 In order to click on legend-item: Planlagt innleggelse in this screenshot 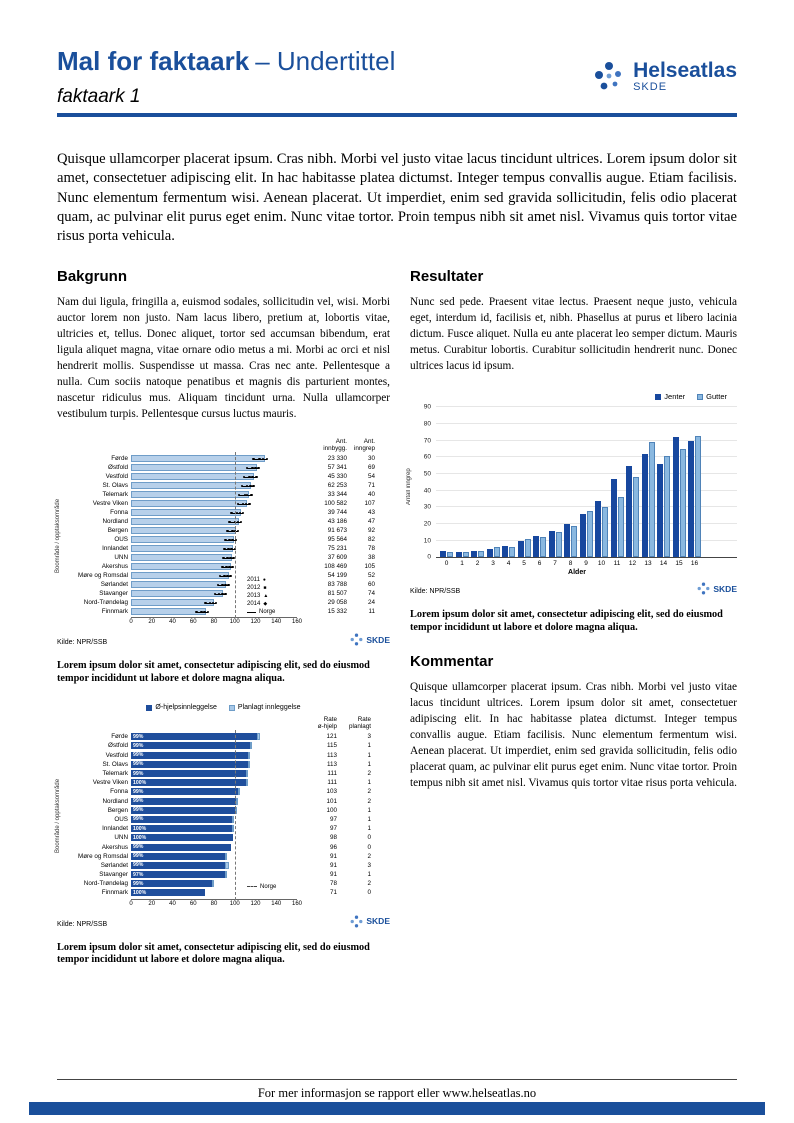, I will do `click(264, 708)`.